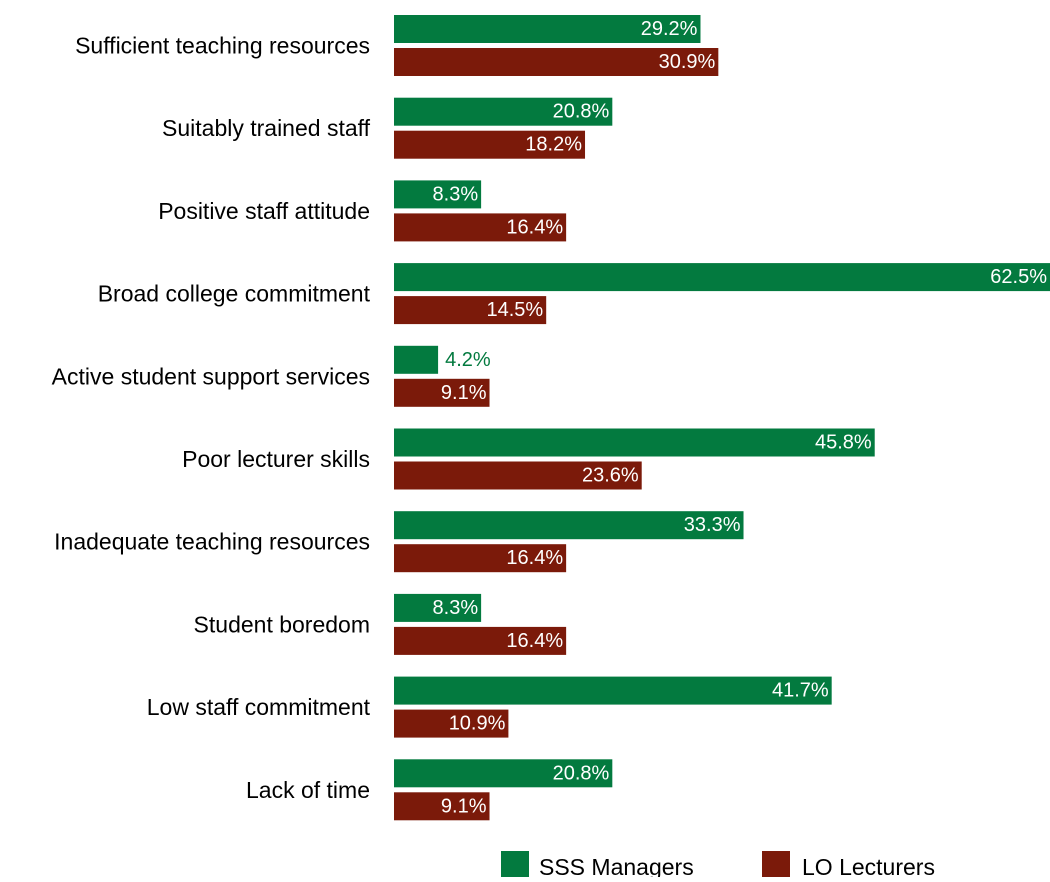 The image size is (1050, 882). What do you see at coordinates (259, 707) in the screenshot?
I see `category-label: Low staff commitment` at bounding box center [259, 707].